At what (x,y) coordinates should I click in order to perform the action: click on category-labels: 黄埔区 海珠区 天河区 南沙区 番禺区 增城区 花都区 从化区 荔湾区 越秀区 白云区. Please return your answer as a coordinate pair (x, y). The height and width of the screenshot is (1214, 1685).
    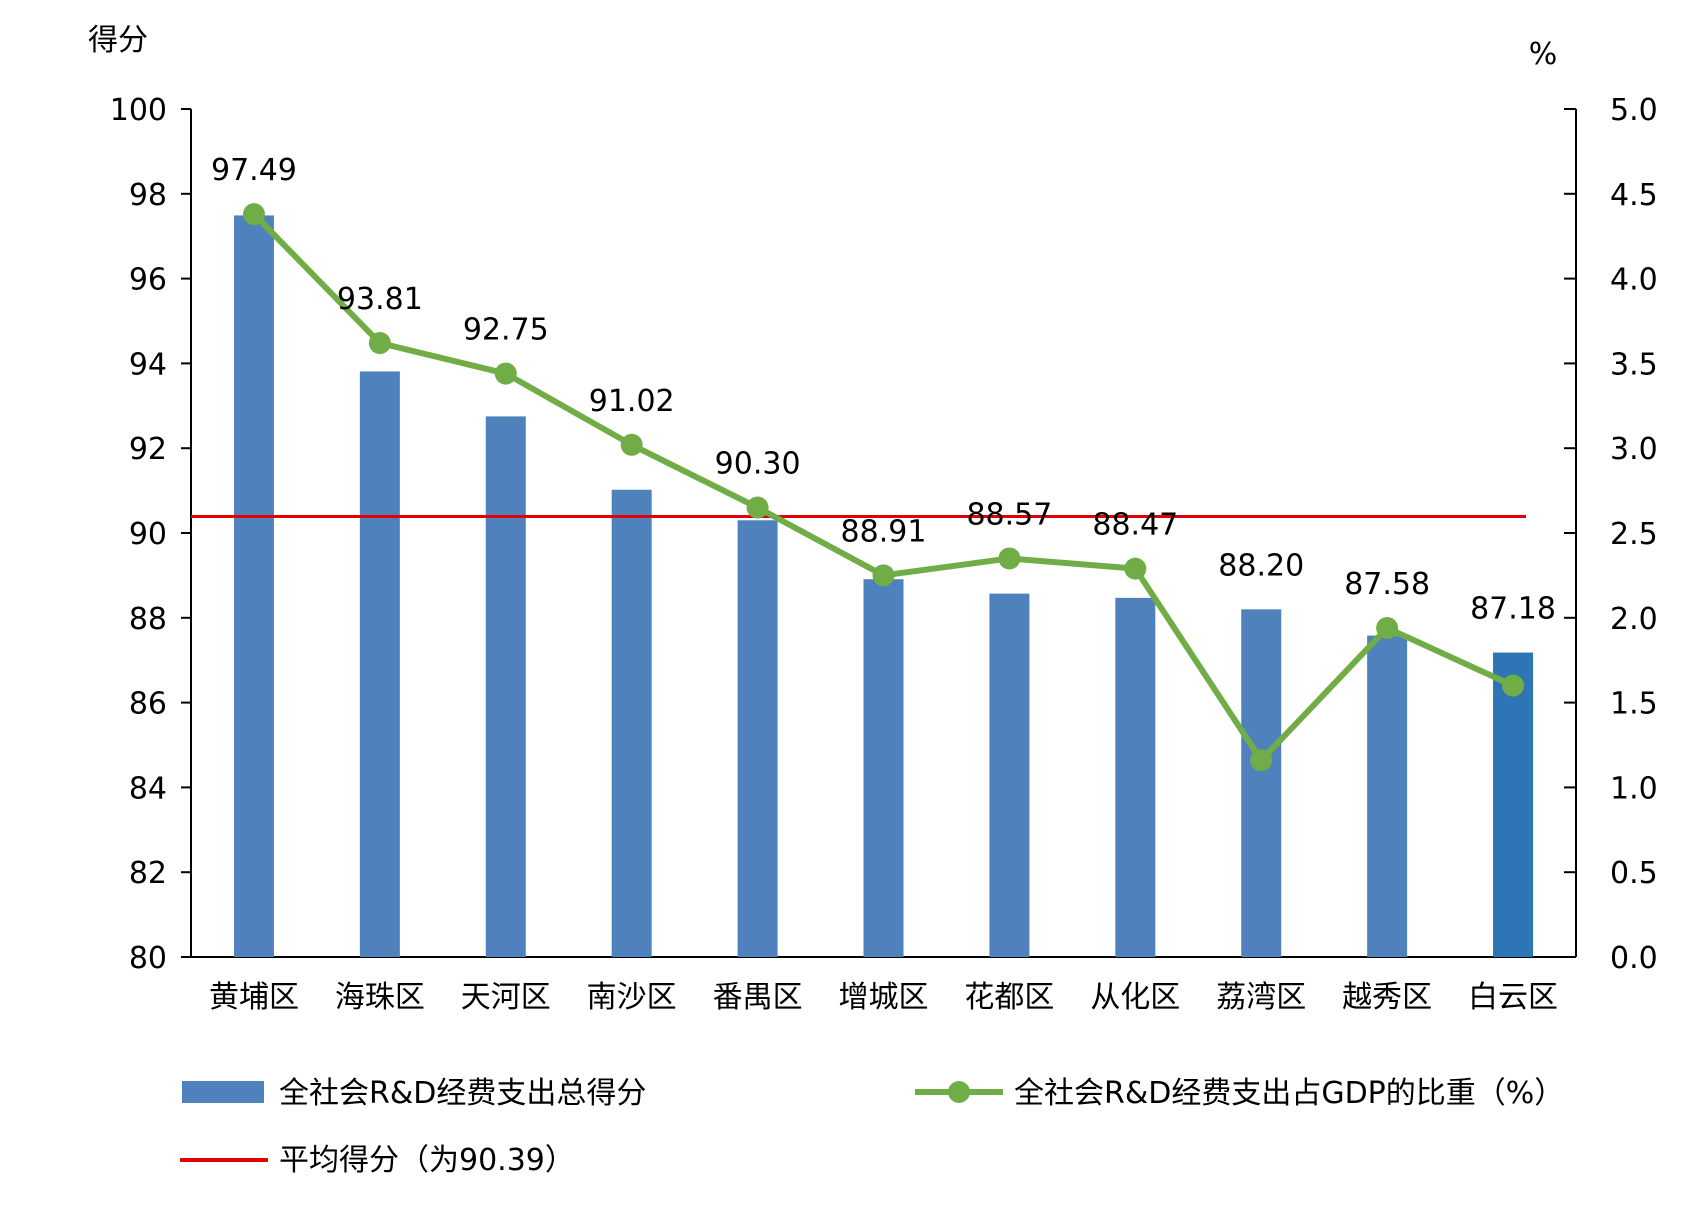
    Looking at the image, I should click on (883, 997).